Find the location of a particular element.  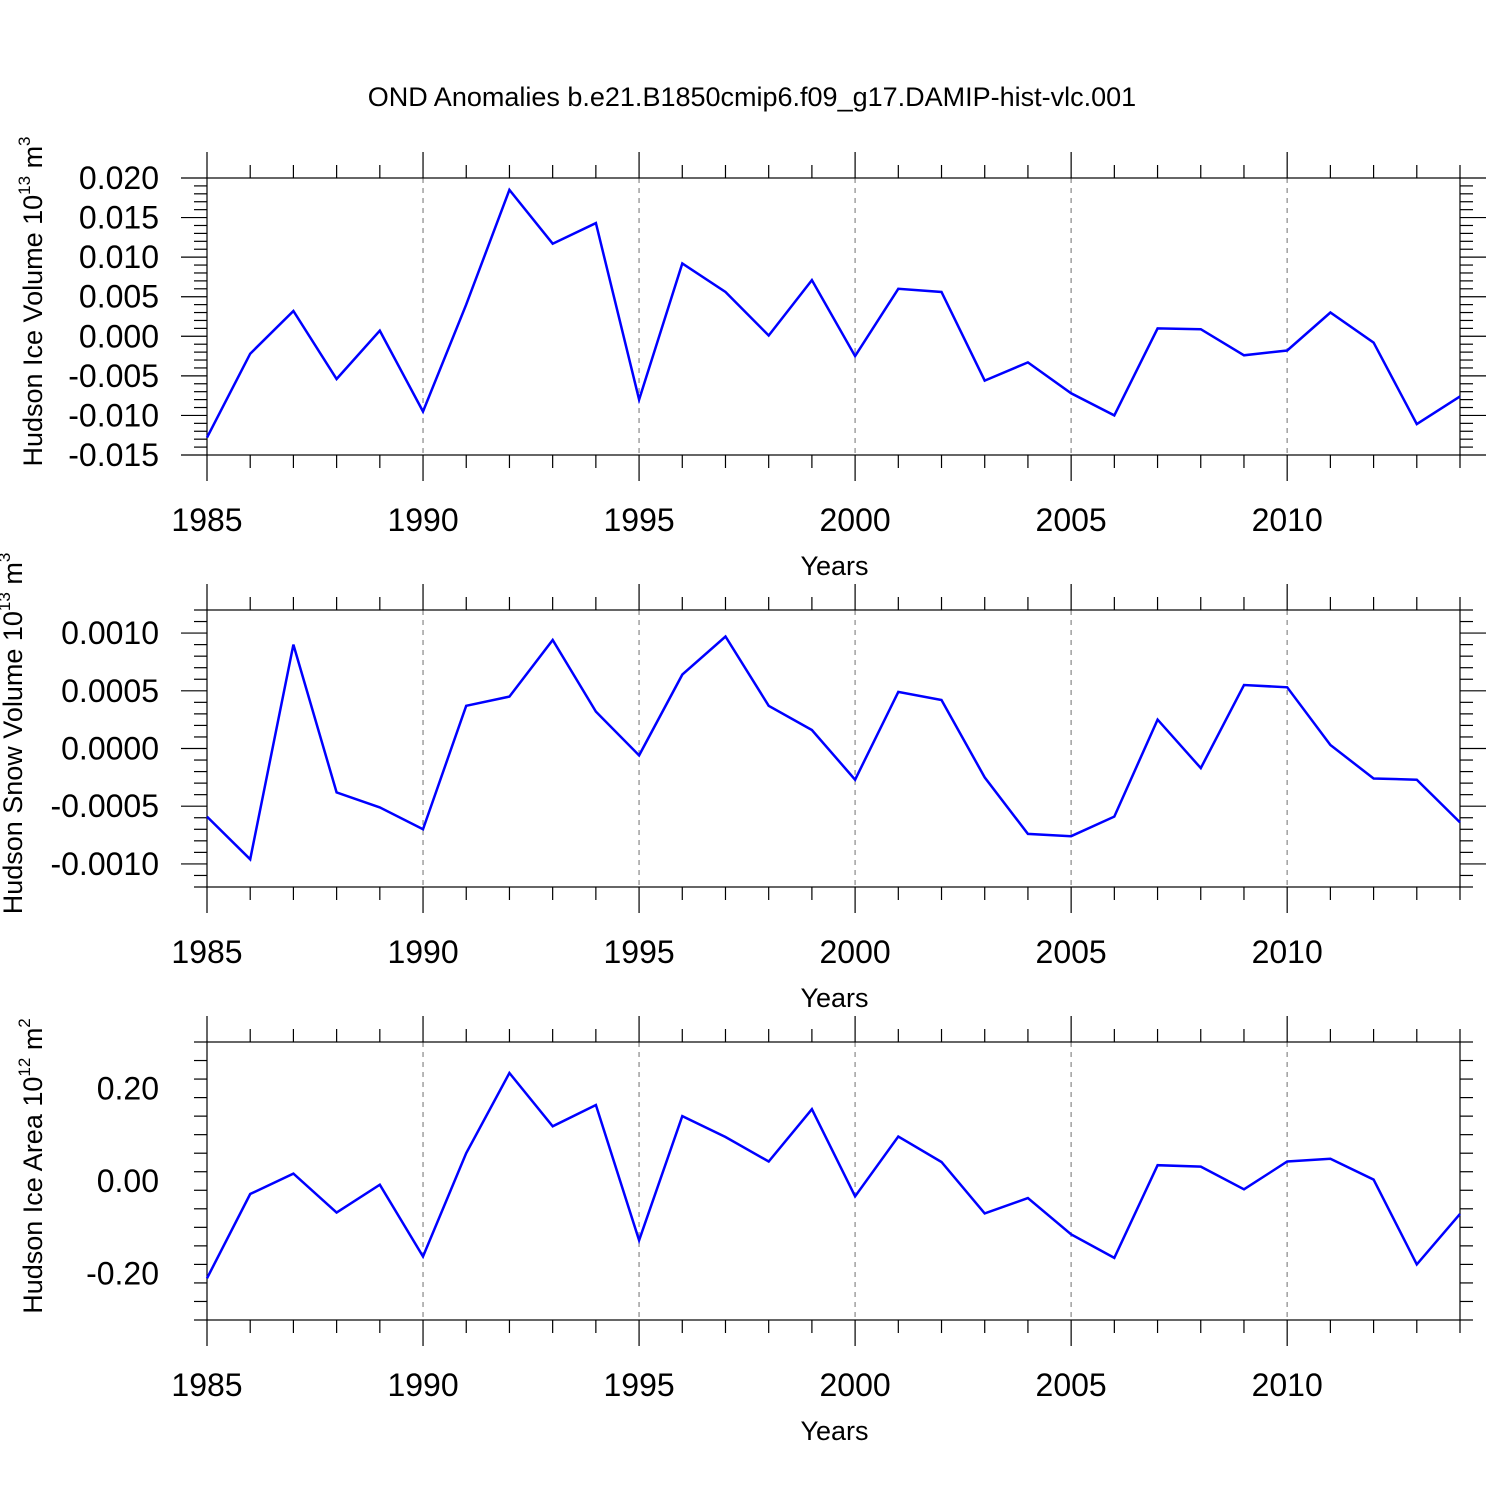

y-tick-label: 0.00 is located at coordinates (128, 1181).